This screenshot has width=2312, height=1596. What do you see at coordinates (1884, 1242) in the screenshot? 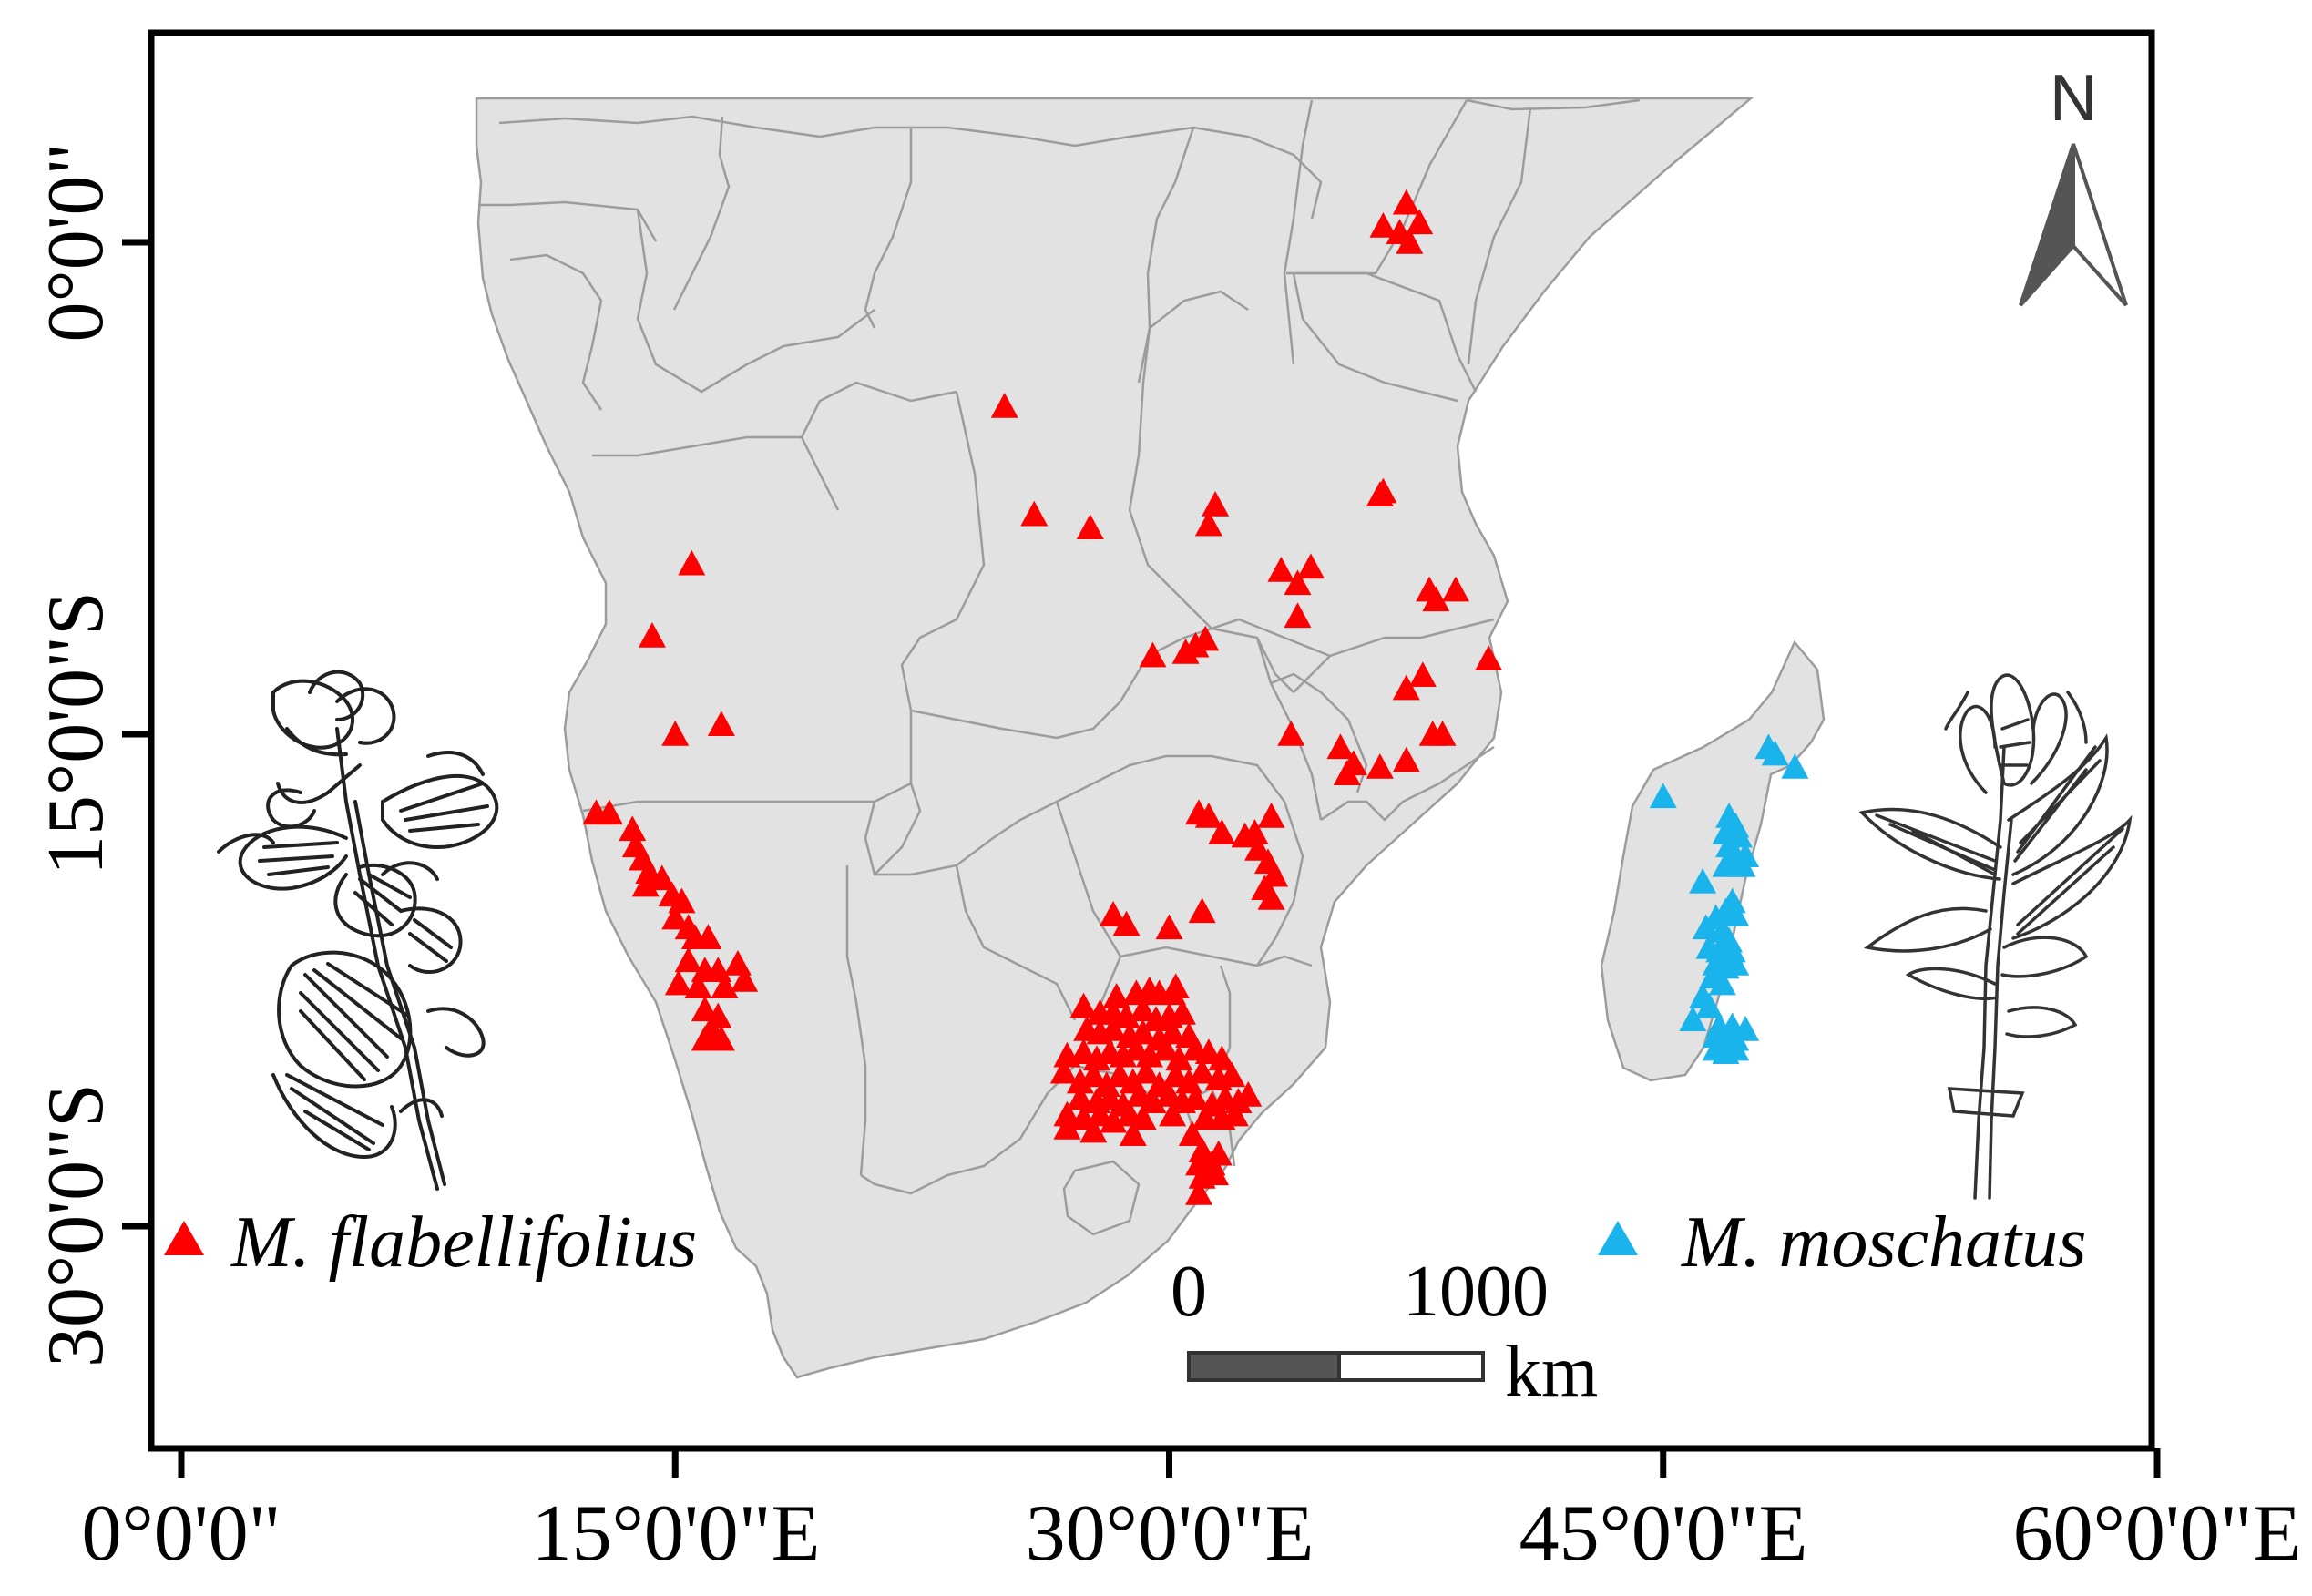
I see `legend-label-moschatus: M. moschatus` at bounding box center [1884, 1242].